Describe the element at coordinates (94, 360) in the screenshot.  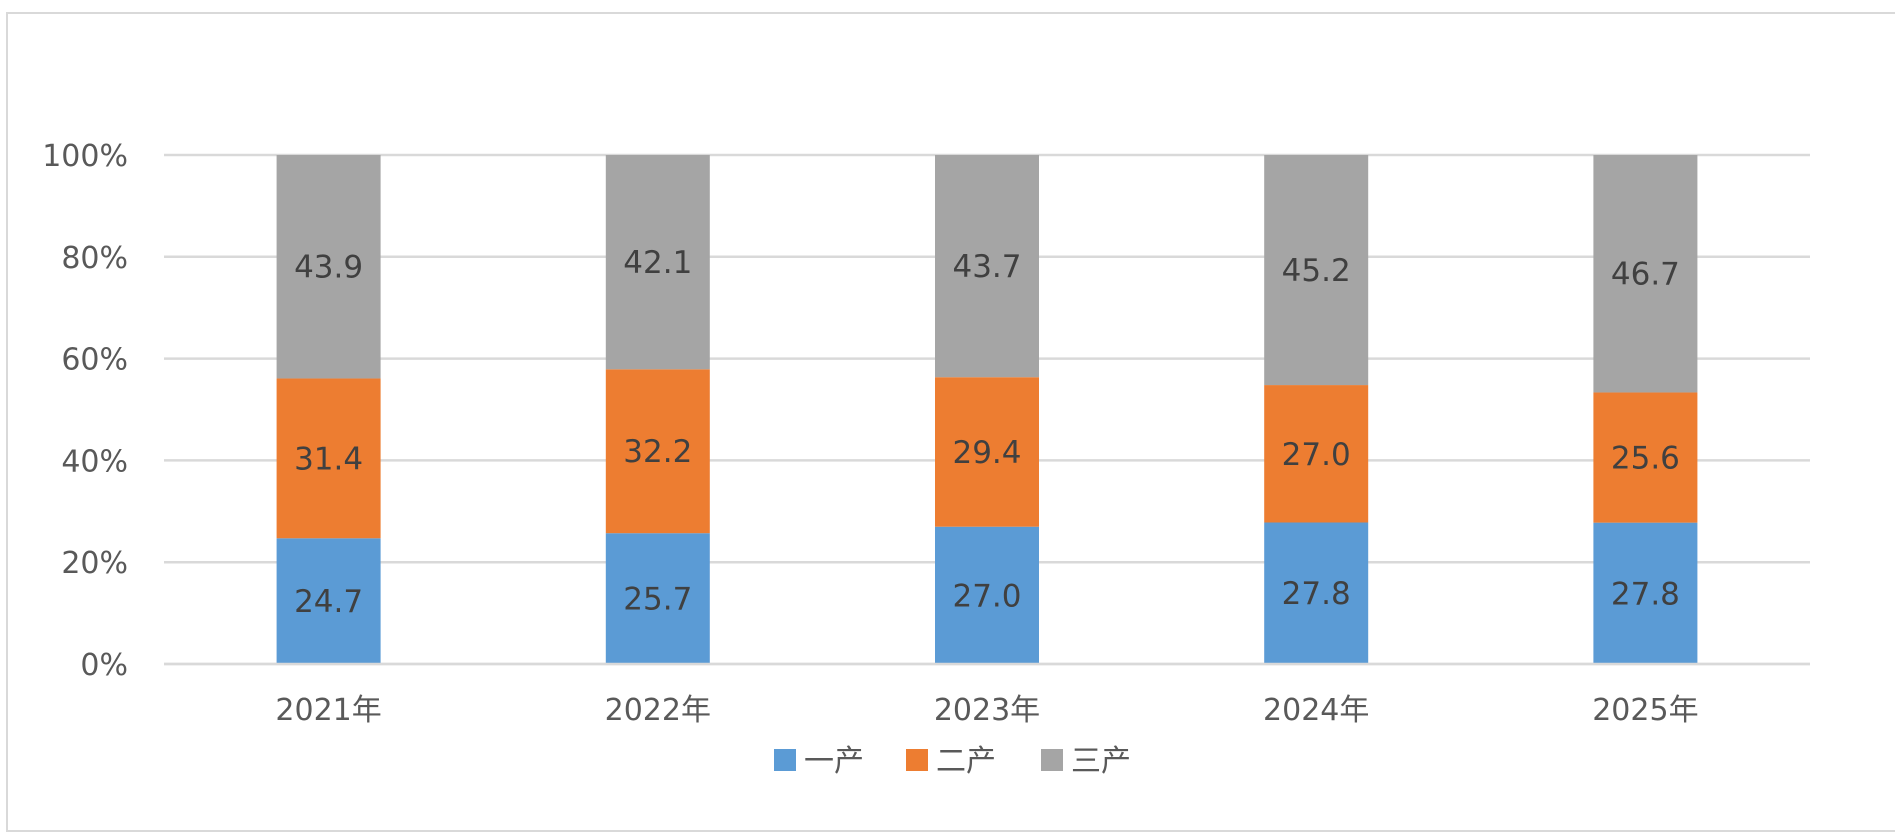
I see `y-tick-label: 60%` at that location.